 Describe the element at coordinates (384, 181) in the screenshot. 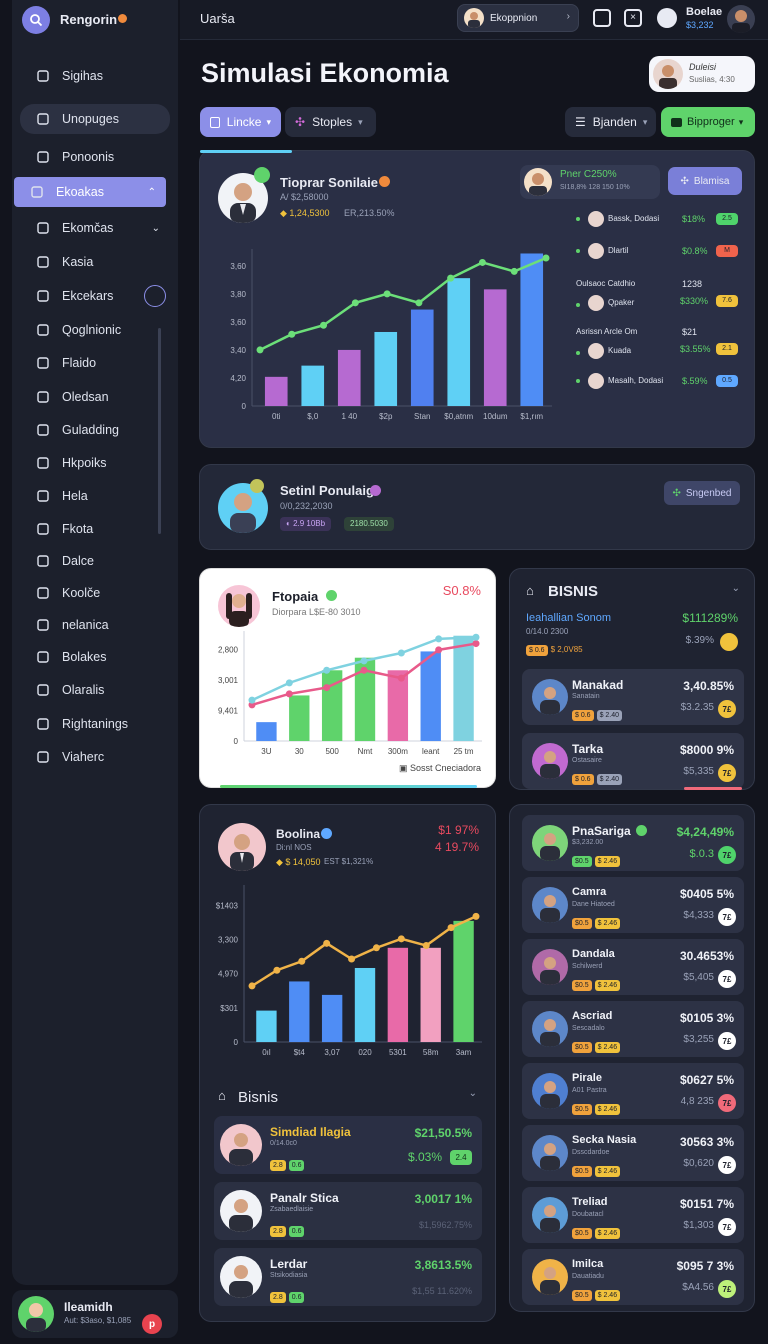

I see `card1-title-badge` at that location.